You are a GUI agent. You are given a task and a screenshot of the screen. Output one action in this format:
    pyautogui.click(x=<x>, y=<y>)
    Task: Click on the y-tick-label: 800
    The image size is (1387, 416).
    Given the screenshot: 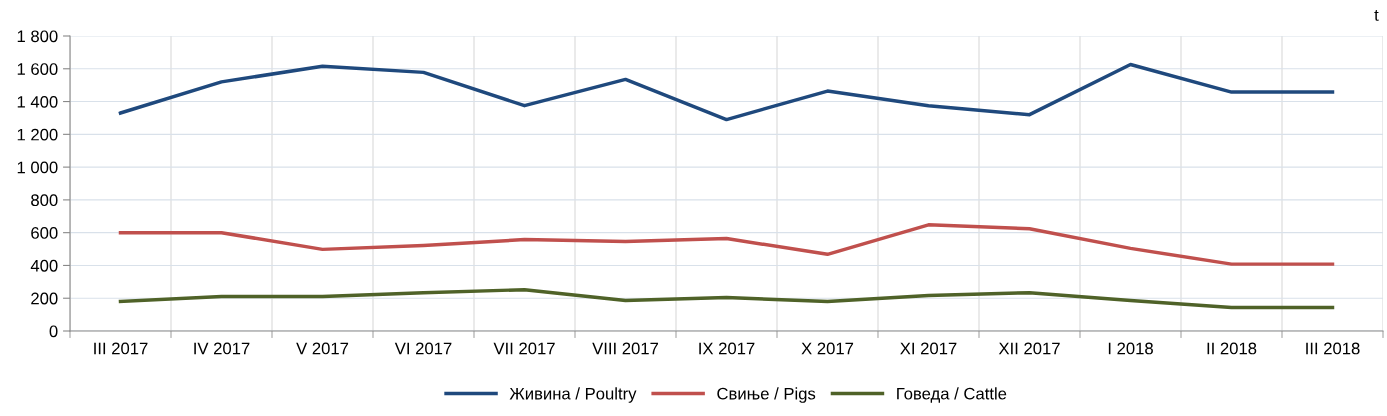 What is the action you would take?
    pyautogui.click(x=44, y=200)
    